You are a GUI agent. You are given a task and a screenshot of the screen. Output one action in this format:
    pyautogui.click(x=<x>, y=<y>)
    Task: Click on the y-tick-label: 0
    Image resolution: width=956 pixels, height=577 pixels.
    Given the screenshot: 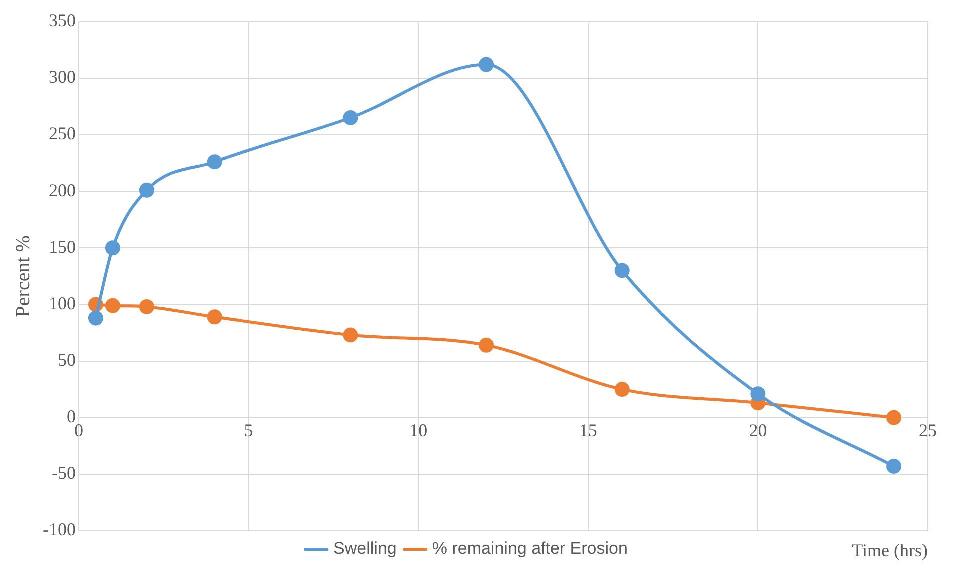 What is the action you would take?
    pyautogui.click(x=71, y=416)
    